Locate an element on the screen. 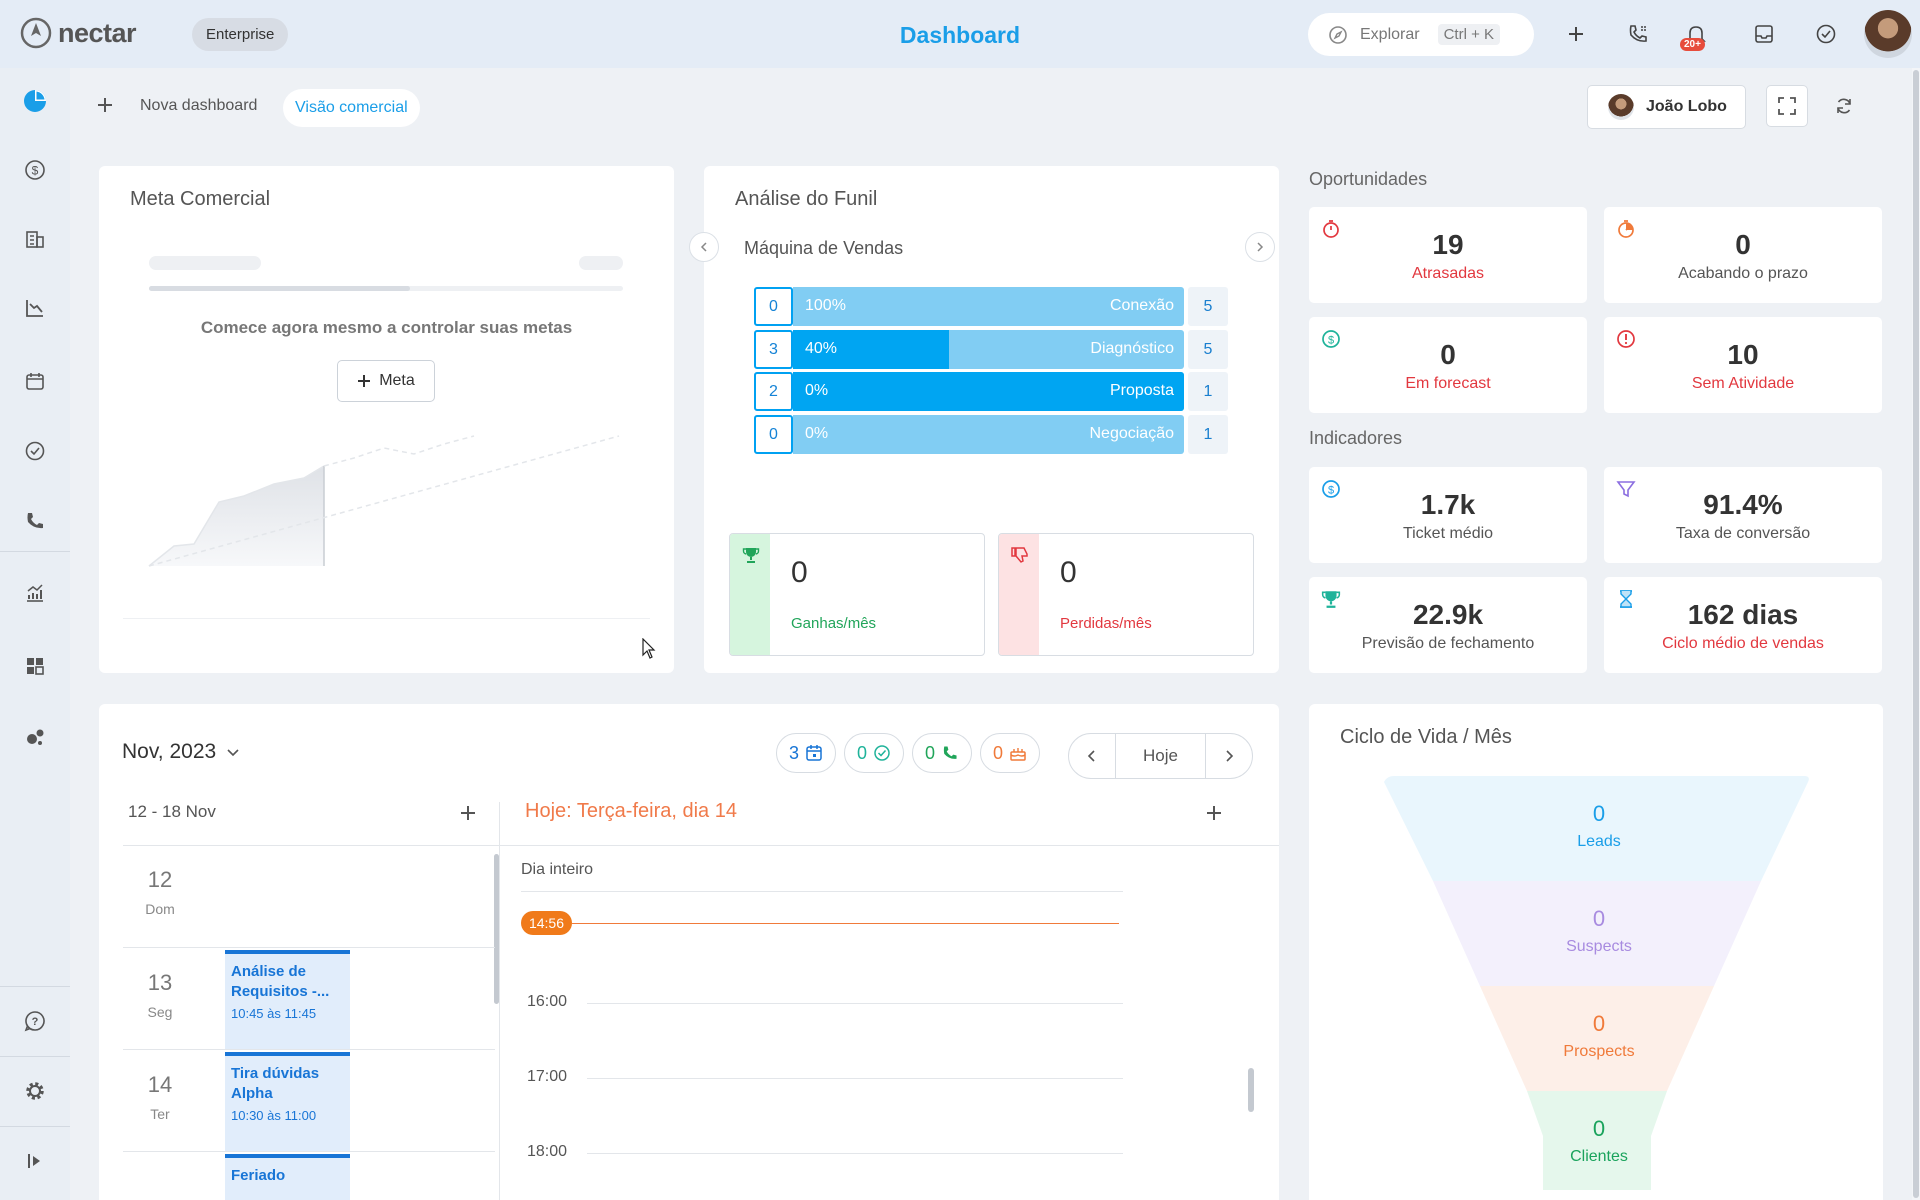  funil-prev-button is located at coordinates (704, 247).